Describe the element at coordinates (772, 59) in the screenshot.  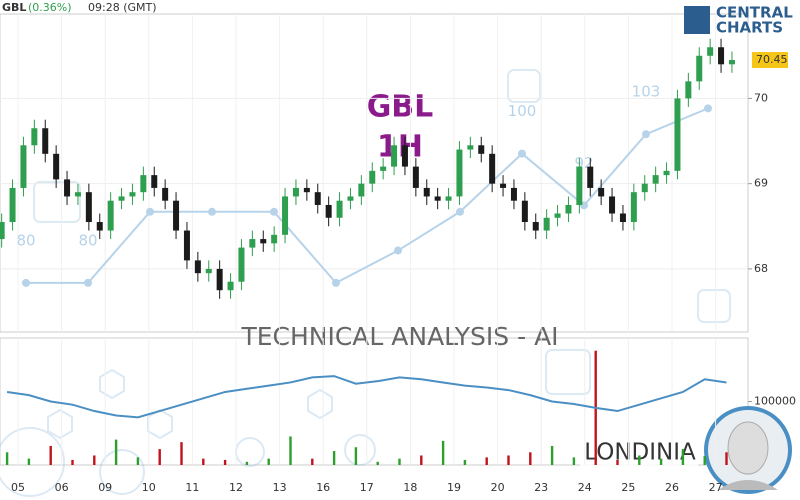
I see `price-tag-label: 70.45` at that location.